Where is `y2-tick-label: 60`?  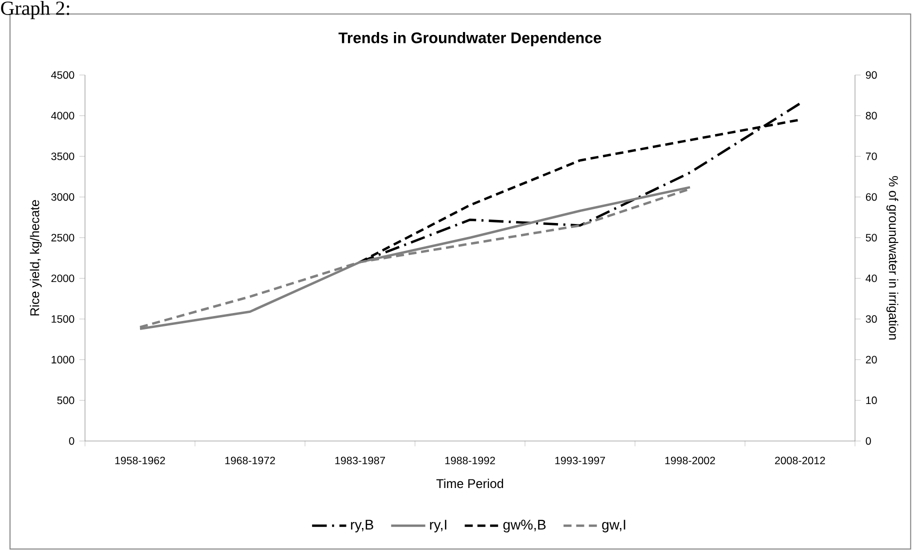 y2-tick-label: 60 is located at coordinates (871, 197).